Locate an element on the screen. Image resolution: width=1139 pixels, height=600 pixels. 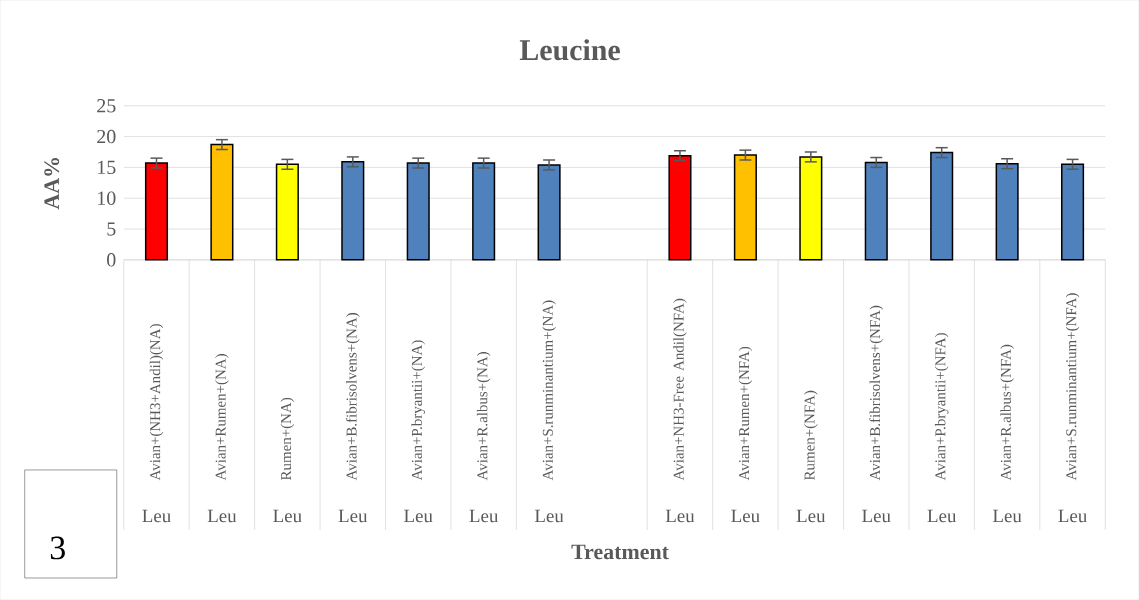
x-tick-label: Avian+B.fibrisolvens+(NFA) is located at coordinates (876, 393).